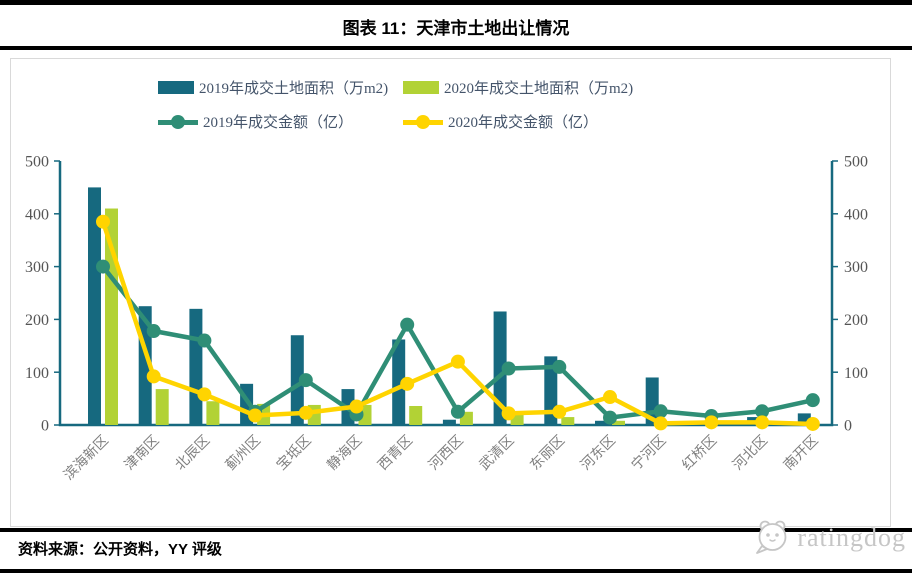 The height and width of the screenshot is (582, 912). I want to click on y-axis-left-label: 300, so click(37, 267).